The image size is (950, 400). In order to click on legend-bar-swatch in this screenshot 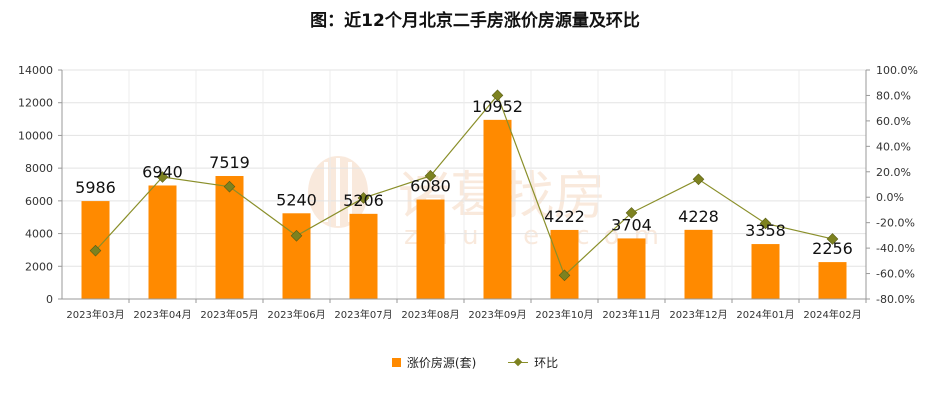, I will do `click(396, 362)`.